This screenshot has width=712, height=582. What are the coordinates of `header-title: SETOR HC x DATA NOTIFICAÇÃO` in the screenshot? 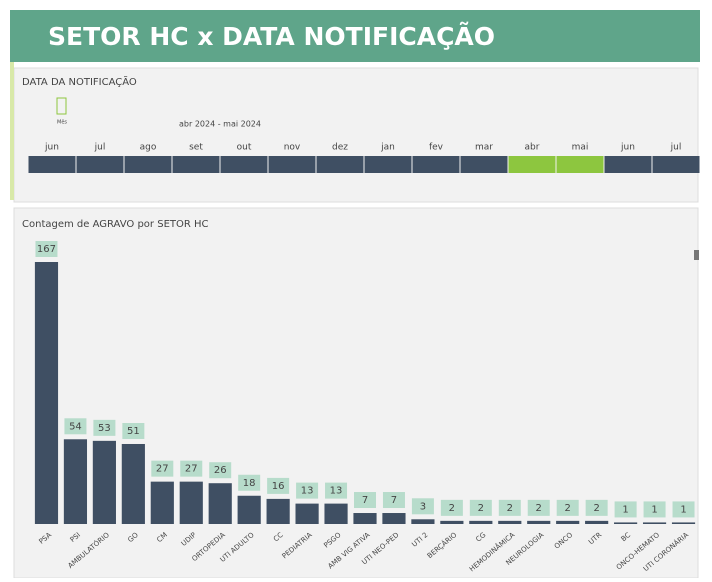 It's located at (271, 36).